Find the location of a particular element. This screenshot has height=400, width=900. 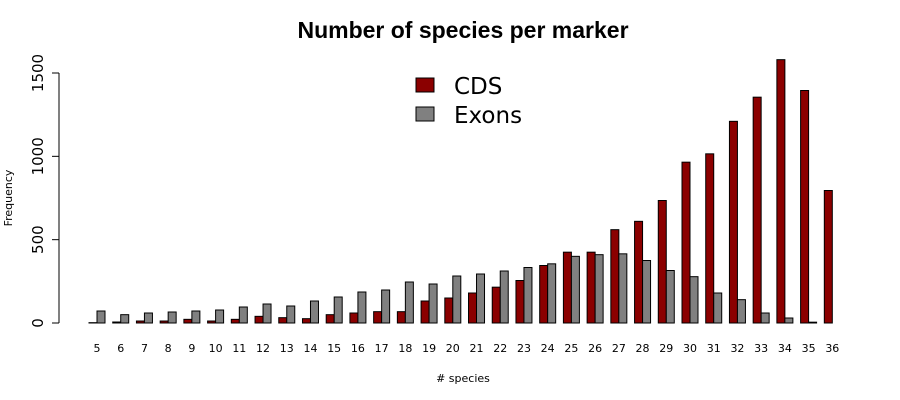

x-tick-label: 13 is located at coordinates (287, 348).